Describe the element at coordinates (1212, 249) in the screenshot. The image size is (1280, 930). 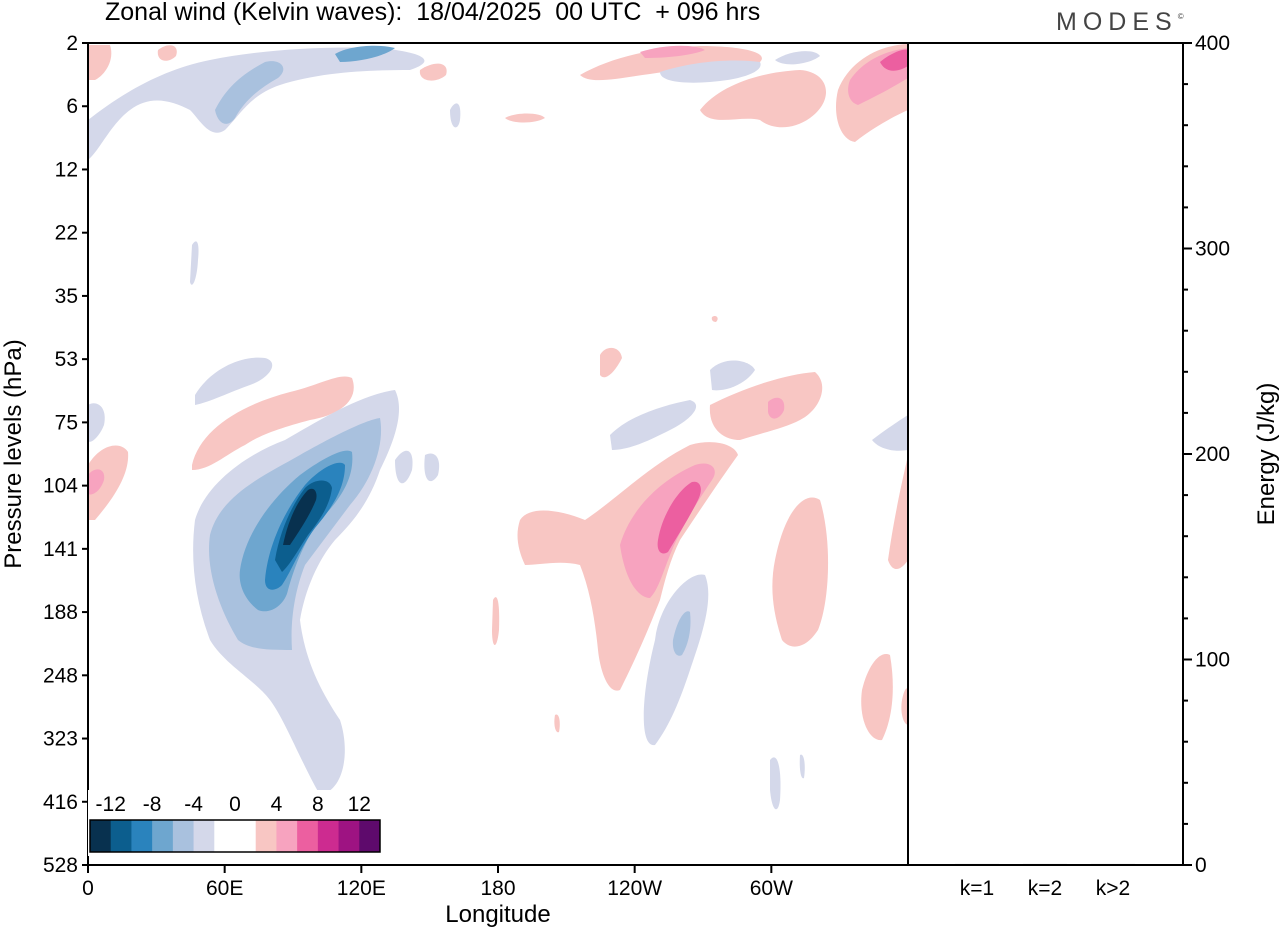
I see `energy-tick-label: 300` at that location.